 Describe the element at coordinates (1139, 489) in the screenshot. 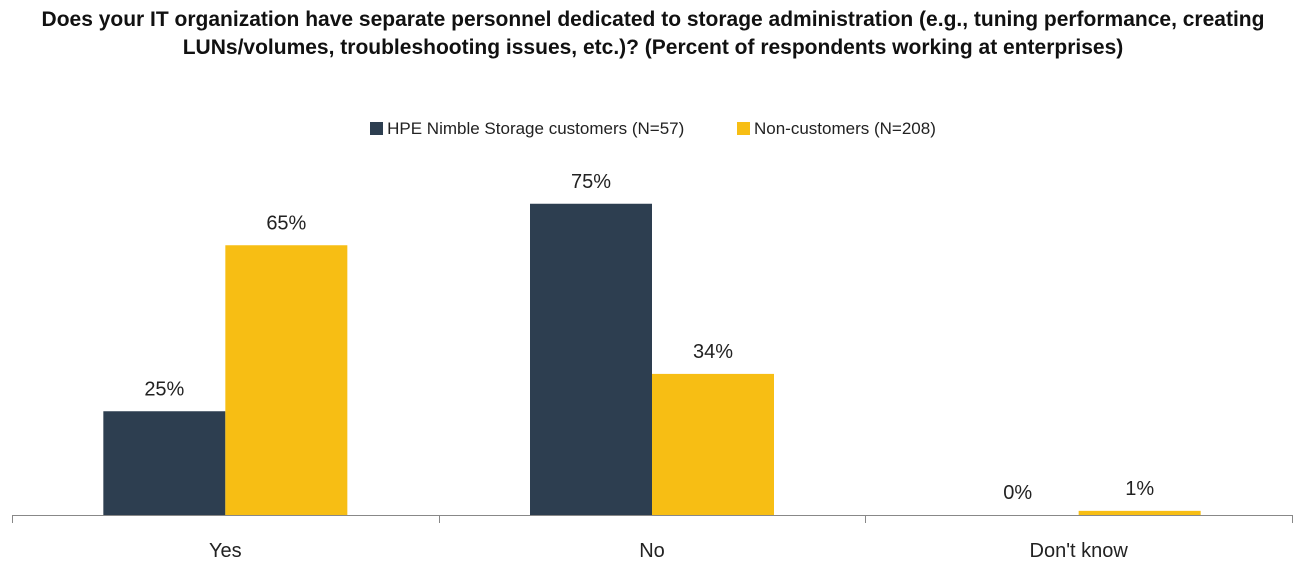

I see `data-label-non-customers: 1%` at that location.